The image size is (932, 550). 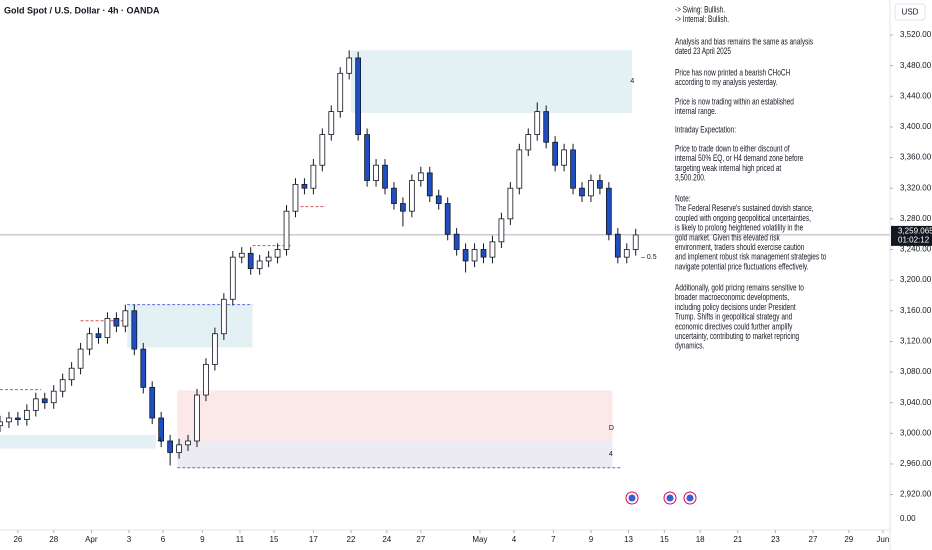 What do you see at coordinates (726, 82) in the screenshot?
I see `note-line: according to my analysis yesterday.` at bounding box center [726, 82].